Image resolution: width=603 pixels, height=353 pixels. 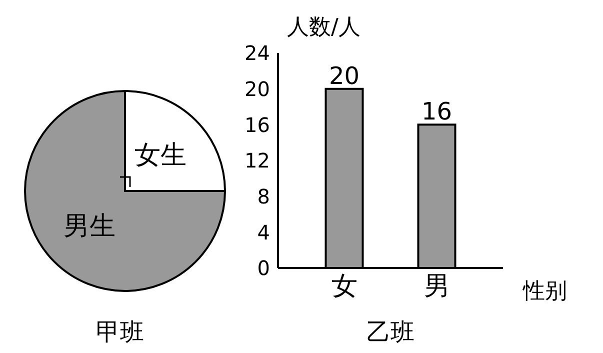 I want to click on y-tick-label: 24, so click(x=257, y=53).